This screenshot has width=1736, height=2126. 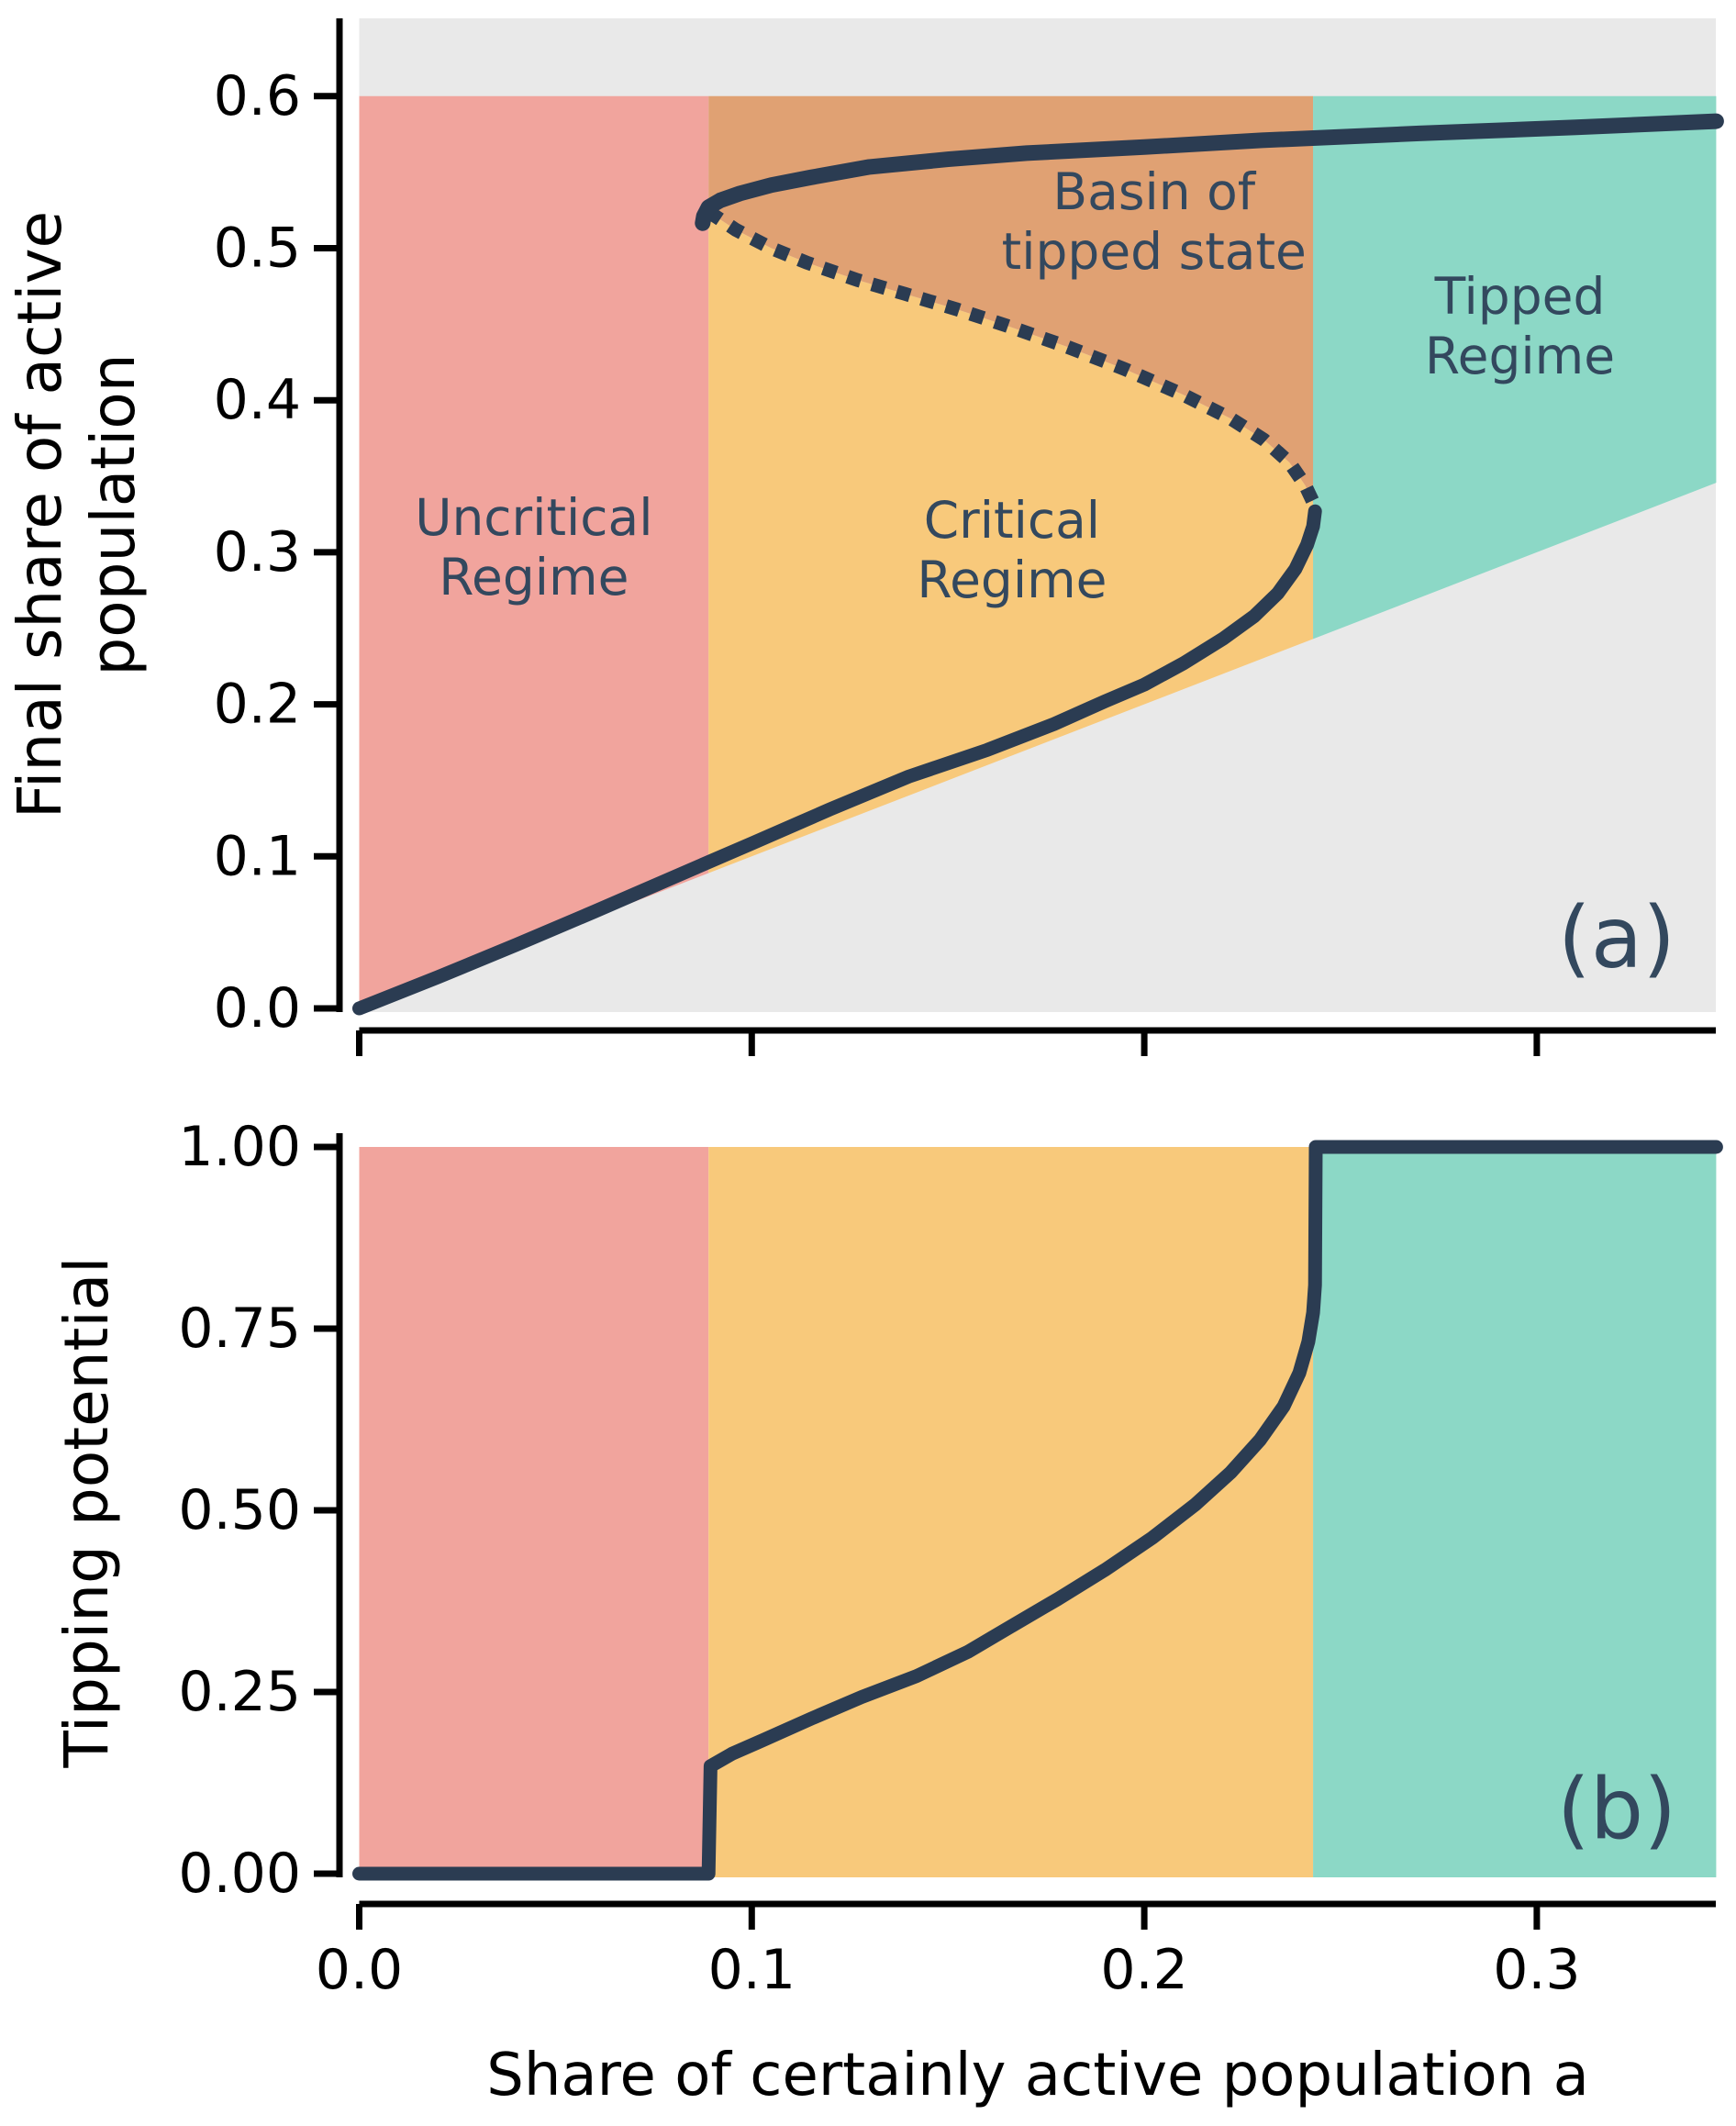 What do you see at coordinates (1012, 551) in the screenshot?
I see `critical-regime-label: Critical Regime` at bounding box center [1012, 551].